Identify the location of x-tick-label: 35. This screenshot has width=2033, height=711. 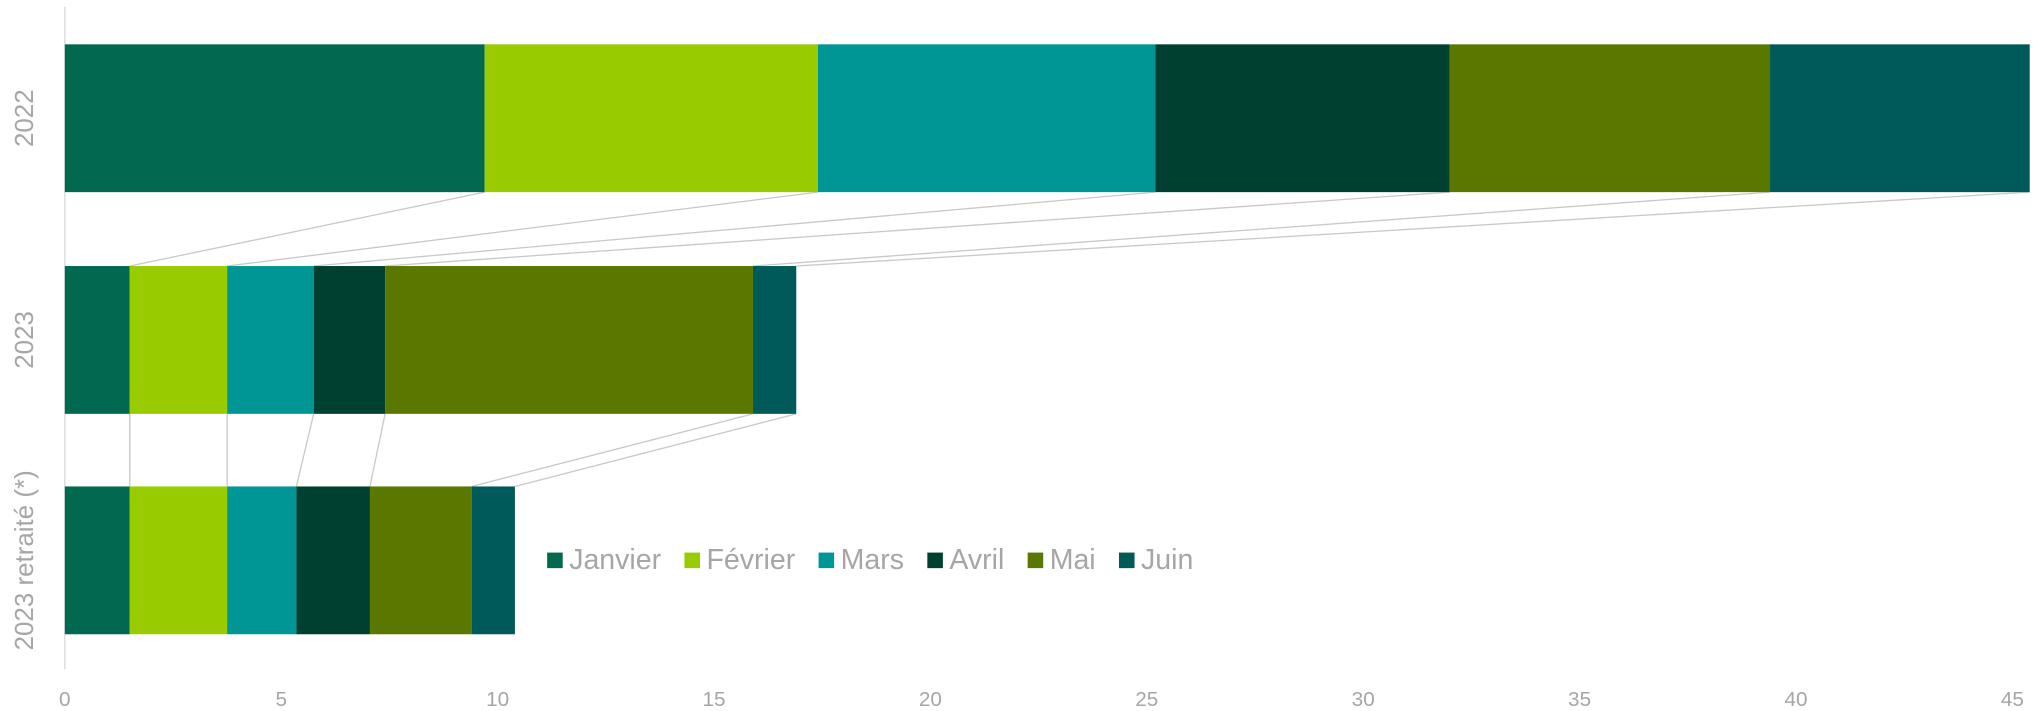
(1579, 699).